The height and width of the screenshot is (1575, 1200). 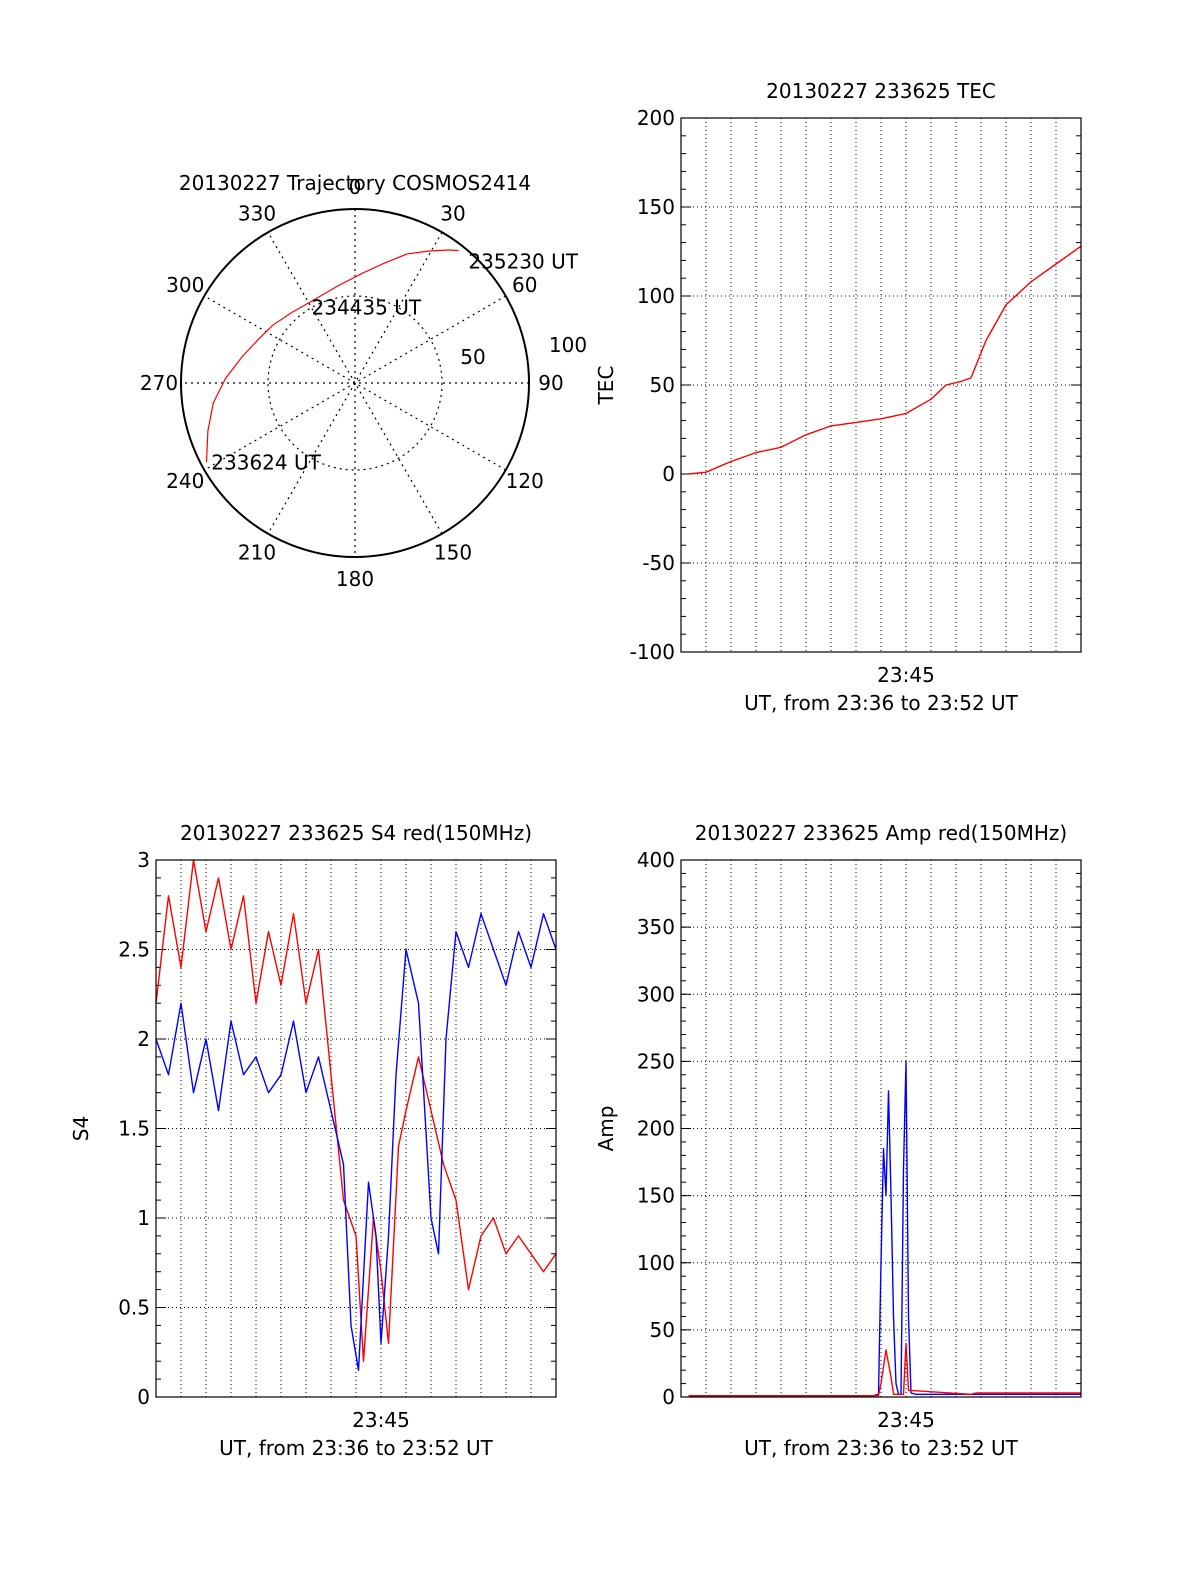 What do you see at coordinates (143, 860) in the screenshot?
I see `y-tick-label: 3` at bounding box center [143, 860].